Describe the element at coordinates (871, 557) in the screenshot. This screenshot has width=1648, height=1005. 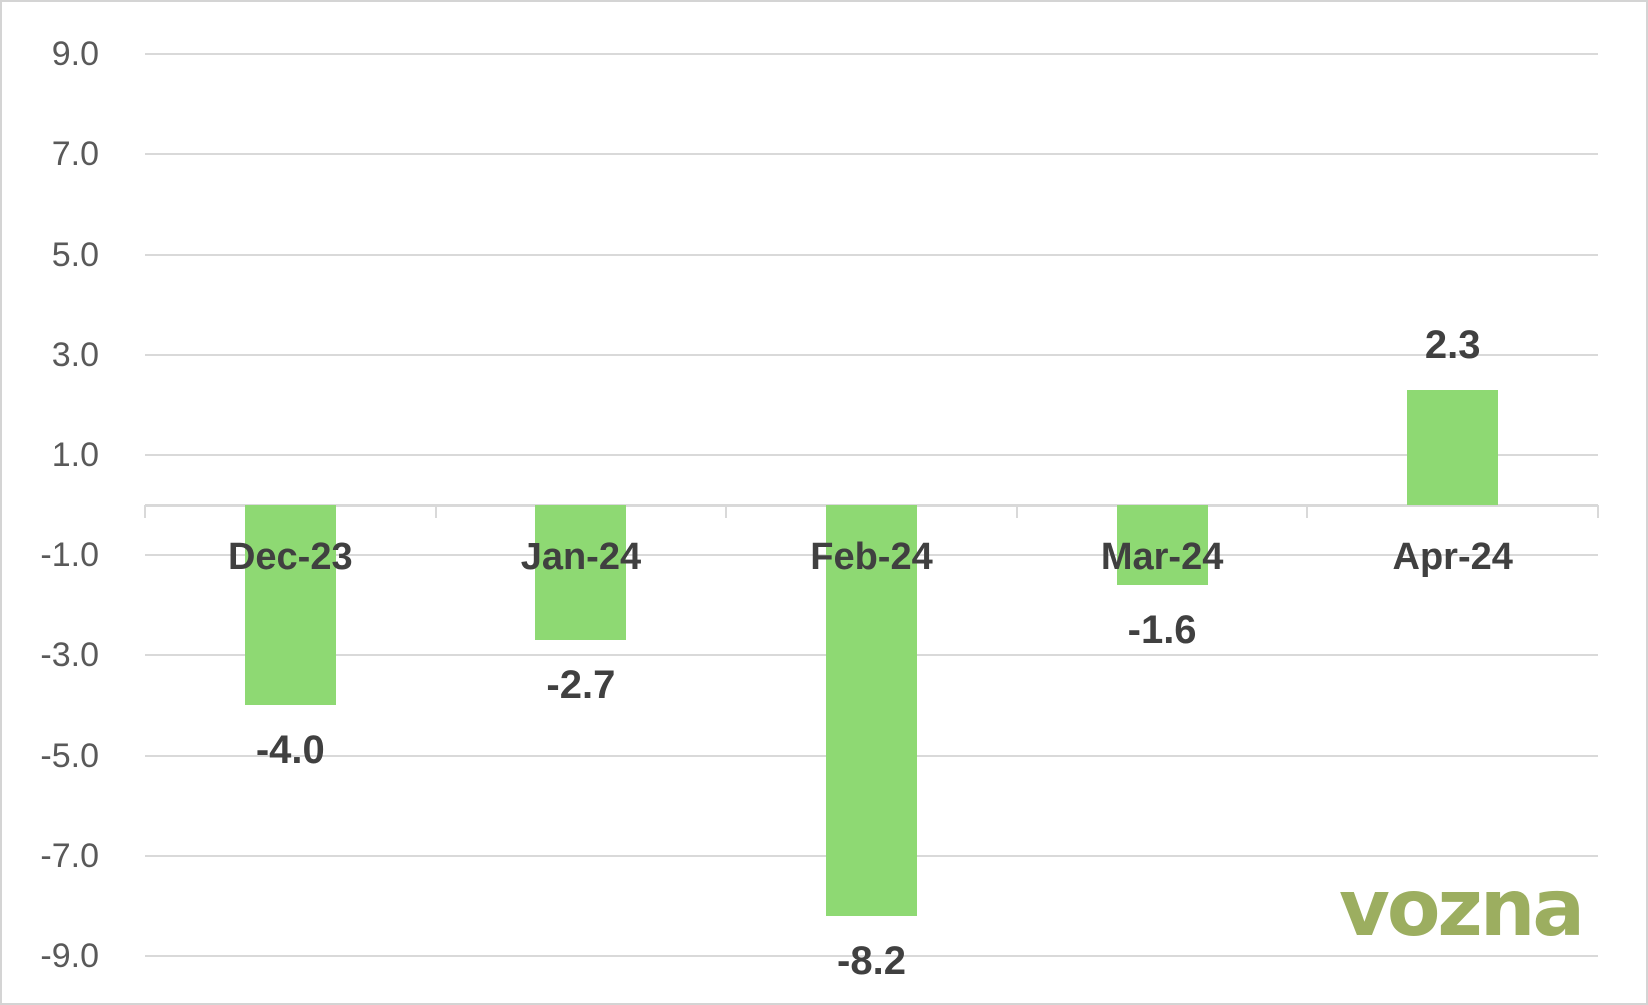
I see `category-label: Feb-24` at that location.